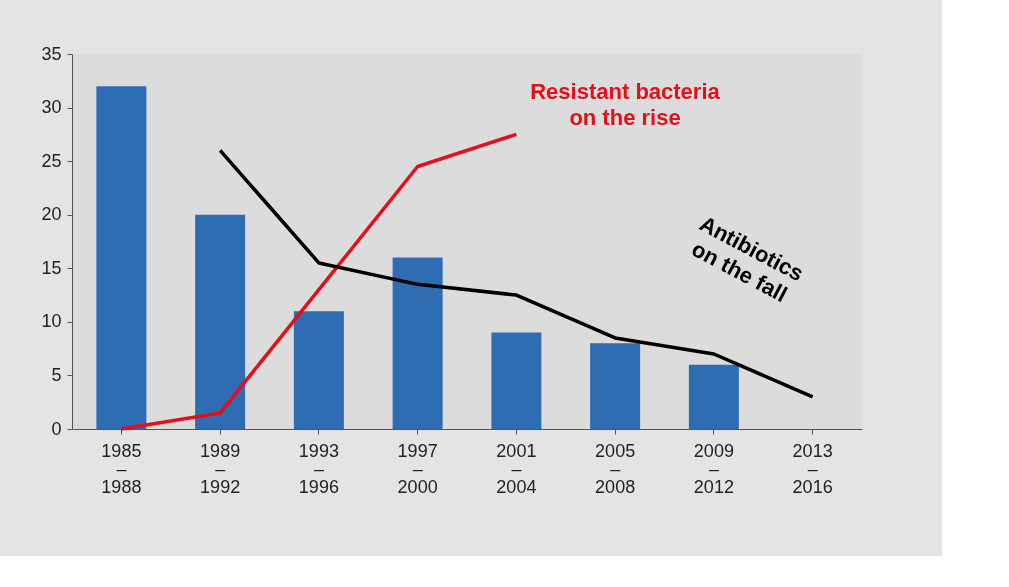 The height and width of the screenshot is (587, 1009). I want to click on x-tick-label: 1985 – 1988, so click(121, 468).